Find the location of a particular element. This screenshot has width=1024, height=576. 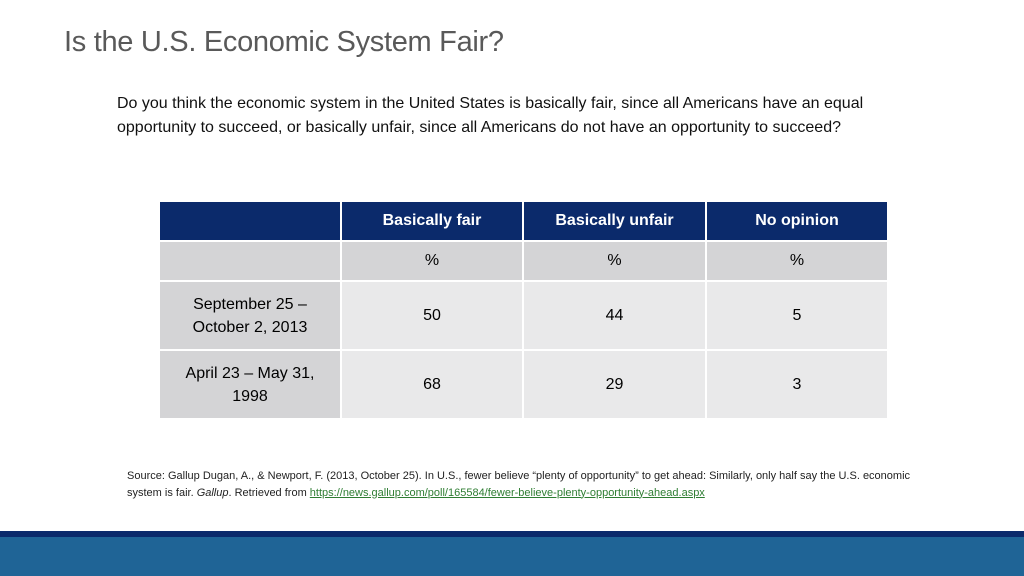

units-cell-no-opinion: % is located at coordinates (797, 261).